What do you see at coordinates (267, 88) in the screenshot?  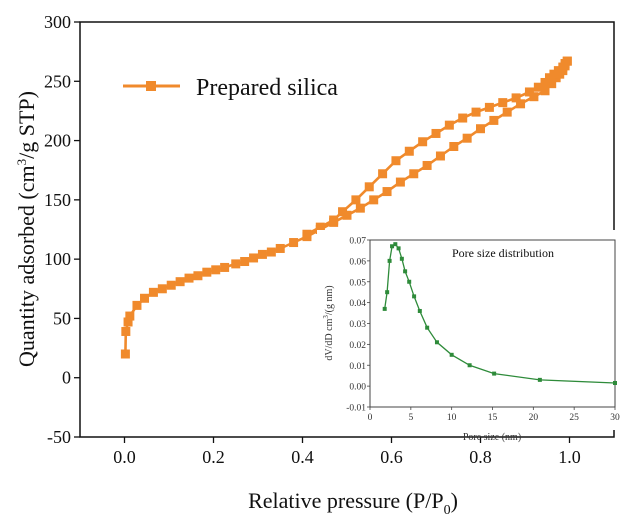 I see `legend-label: Prepared silica` at bounding box center [267, 88].